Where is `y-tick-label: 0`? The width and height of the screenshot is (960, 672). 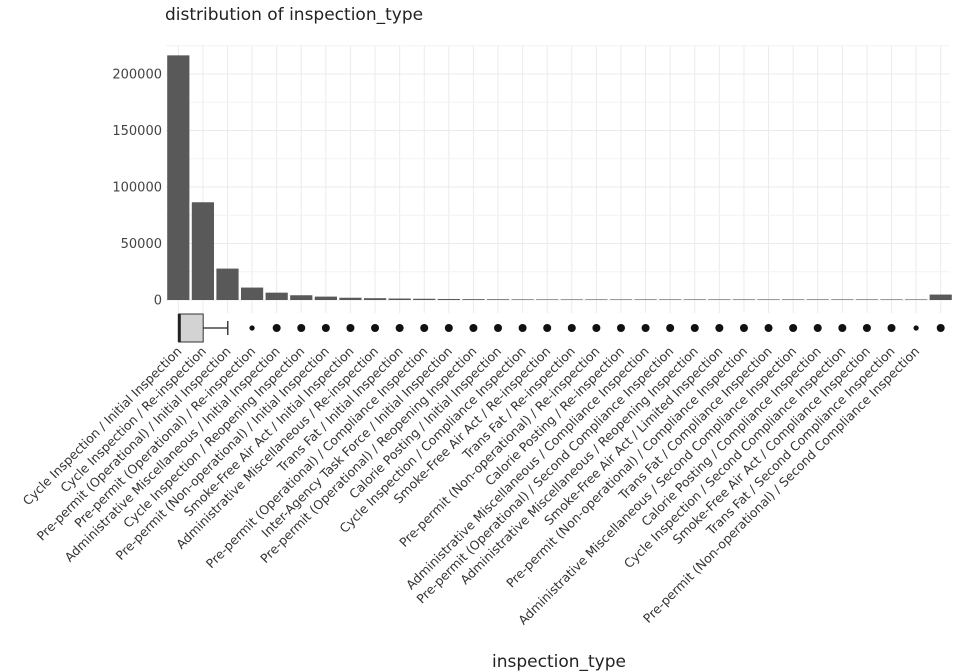 y-tick-label: 0 is located at coordinates (158, 301).